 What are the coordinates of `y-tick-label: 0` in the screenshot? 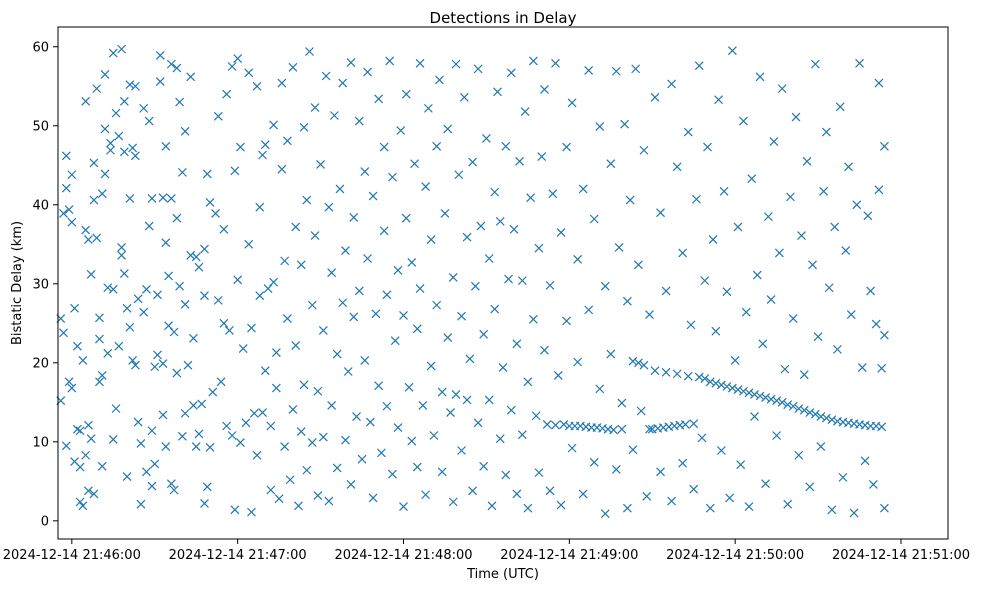 It's located at (45, 521).